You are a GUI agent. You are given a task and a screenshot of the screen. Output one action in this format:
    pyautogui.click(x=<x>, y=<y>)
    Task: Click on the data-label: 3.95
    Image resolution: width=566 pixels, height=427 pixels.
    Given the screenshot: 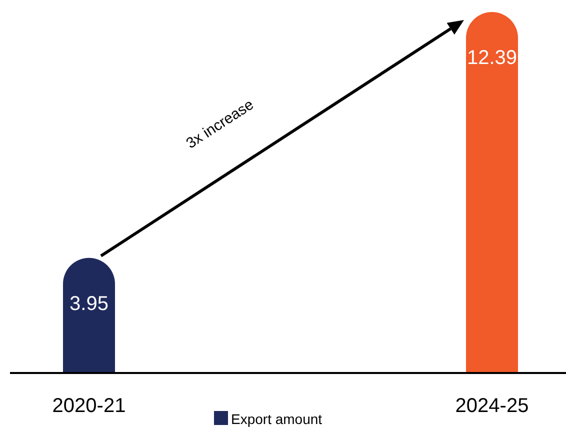 What is the action you would take?
    pyautogui.click(x=89, y=303)
    